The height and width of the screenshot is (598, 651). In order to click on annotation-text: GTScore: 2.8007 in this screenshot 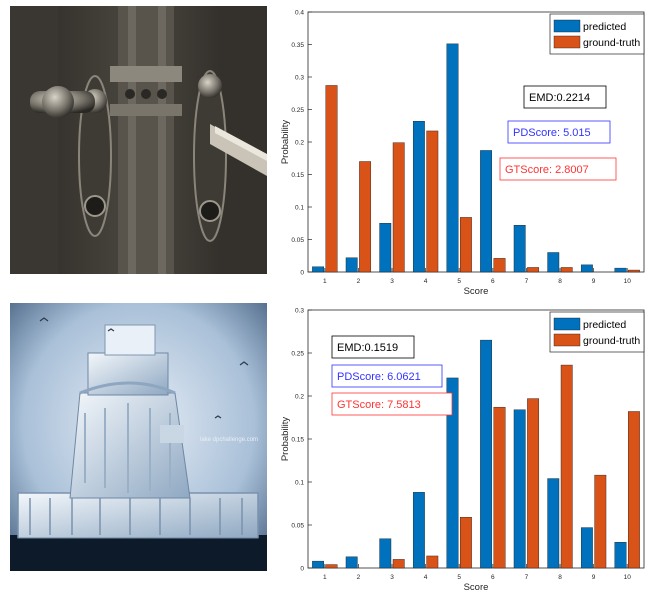, I will do `click(547, 170)`.